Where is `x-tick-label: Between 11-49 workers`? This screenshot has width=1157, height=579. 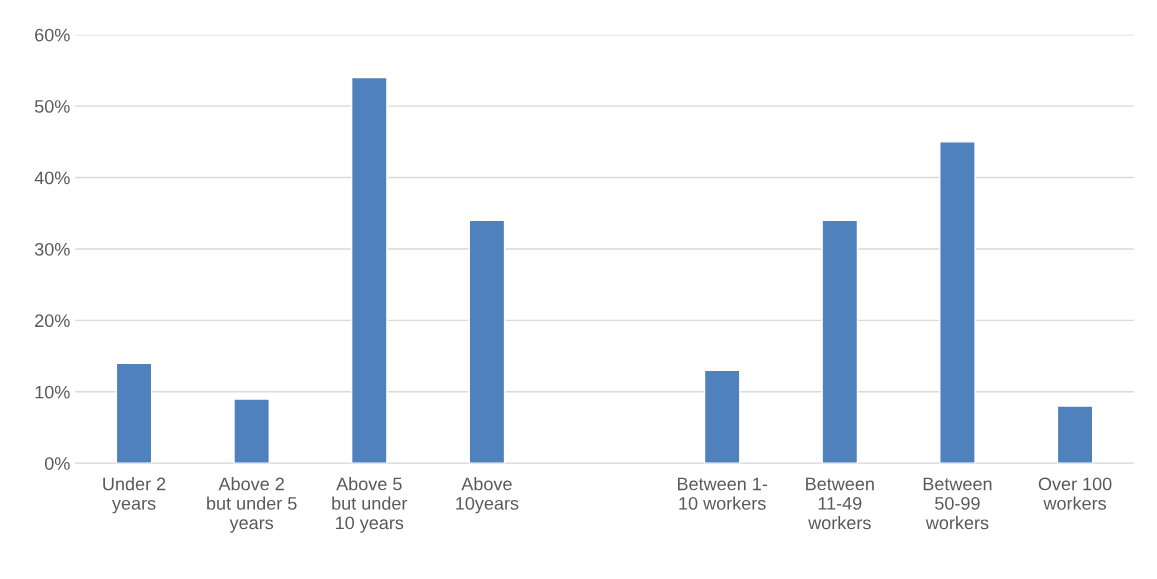
x-tick-label: Between 11-49 workers is located at coordinates (840, 503).